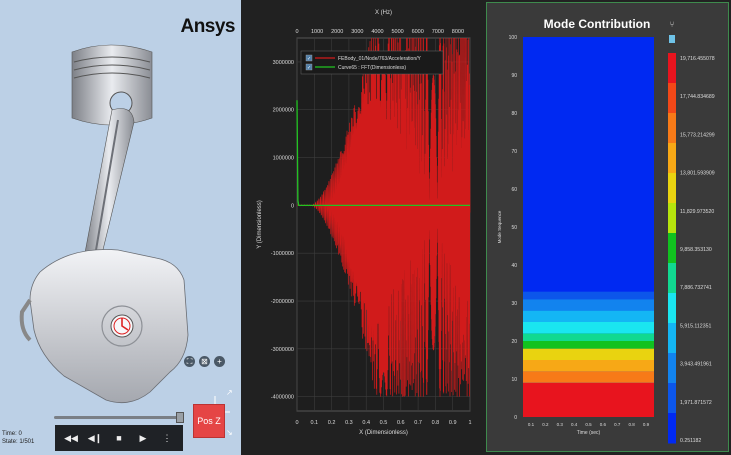 The height and width of the screenshot is (455, 731). What do you see at coordinates (514, 76) in the screenshot?
I see `y-tick-label: 90` at bounding box center [514, 76].